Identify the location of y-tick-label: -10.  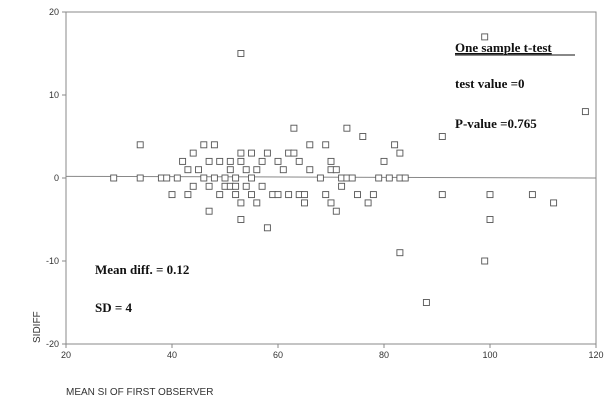
(52, 261).